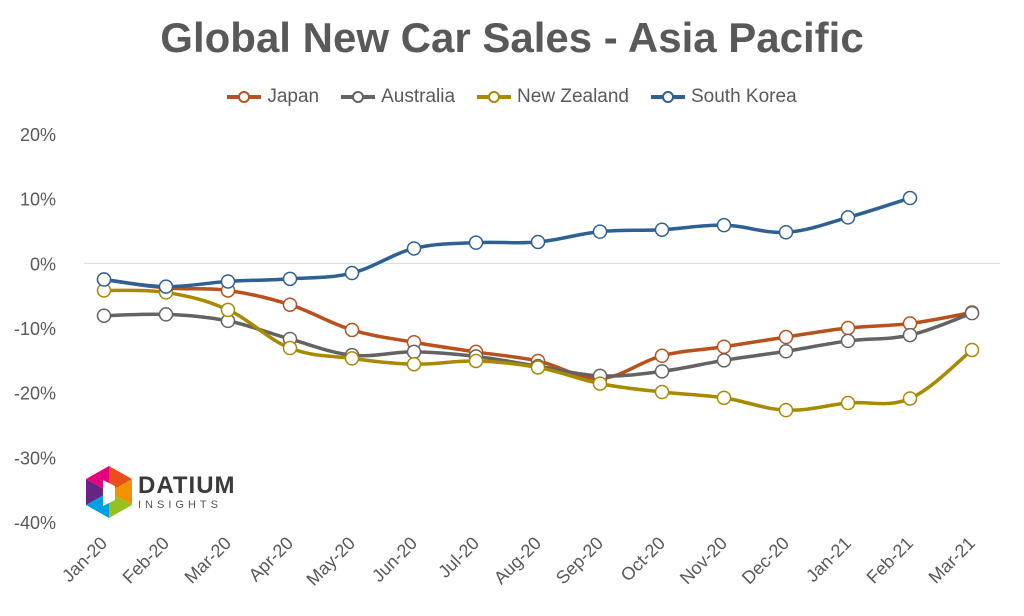 The image size is (1024, 616). What do you see at coordinates (952, 560) in the screenshot?
I see `x-tick-label: Mar-21` at bounding box center [952, 560].